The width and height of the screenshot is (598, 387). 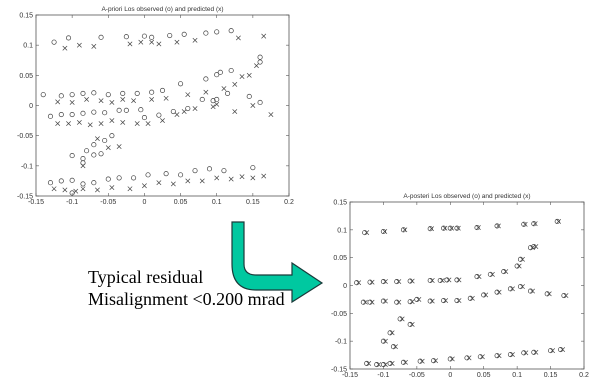 I want to click on apriori-x-tick-label: -0.15, so click(x=36, y=202).